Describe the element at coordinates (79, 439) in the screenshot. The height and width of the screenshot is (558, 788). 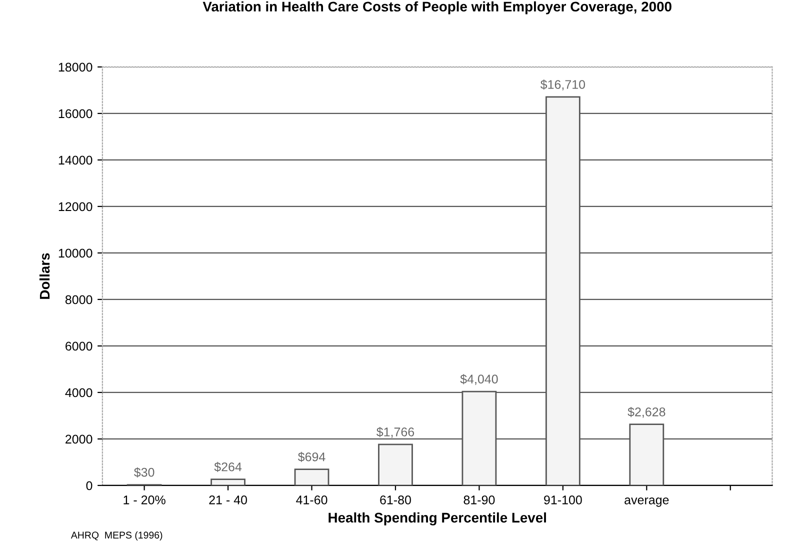
I see `y-tick-label: 2000` at that location.